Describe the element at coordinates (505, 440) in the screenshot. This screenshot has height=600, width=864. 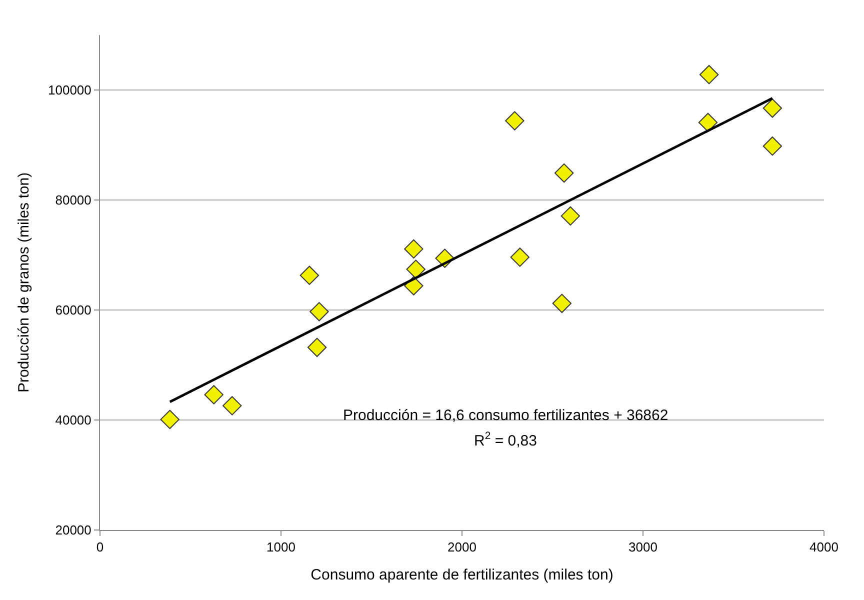
I see `annotation: R$^{2}$ = 0,83` at that location.